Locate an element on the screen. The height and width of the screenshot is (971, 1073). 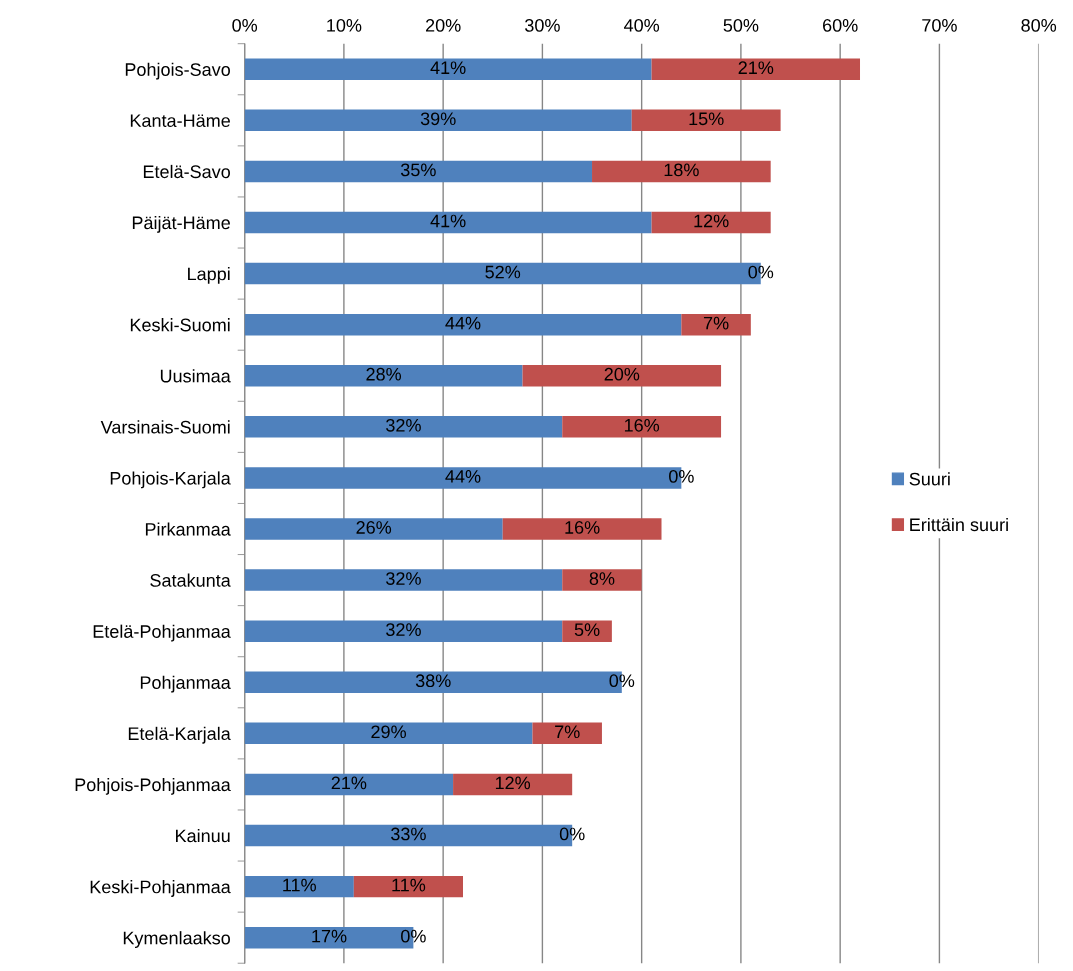
y-tick-label: Pirkanmaa is located at coordinates (188, 529).